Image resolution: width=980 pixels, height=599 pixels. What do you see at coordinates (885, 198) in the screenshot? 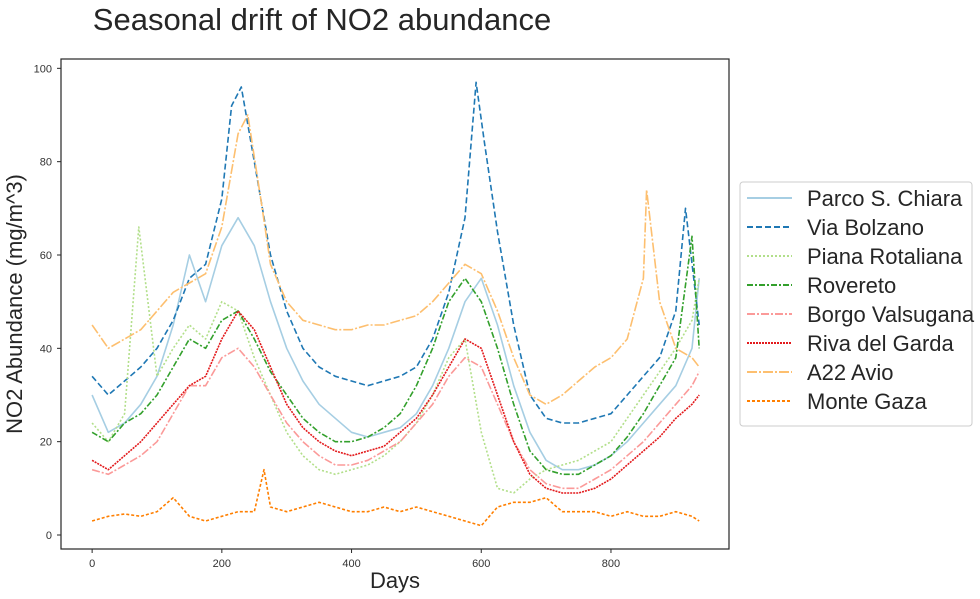
I see `legend-label-0: Parco S. Chiara` at bounding box center [885, 198].